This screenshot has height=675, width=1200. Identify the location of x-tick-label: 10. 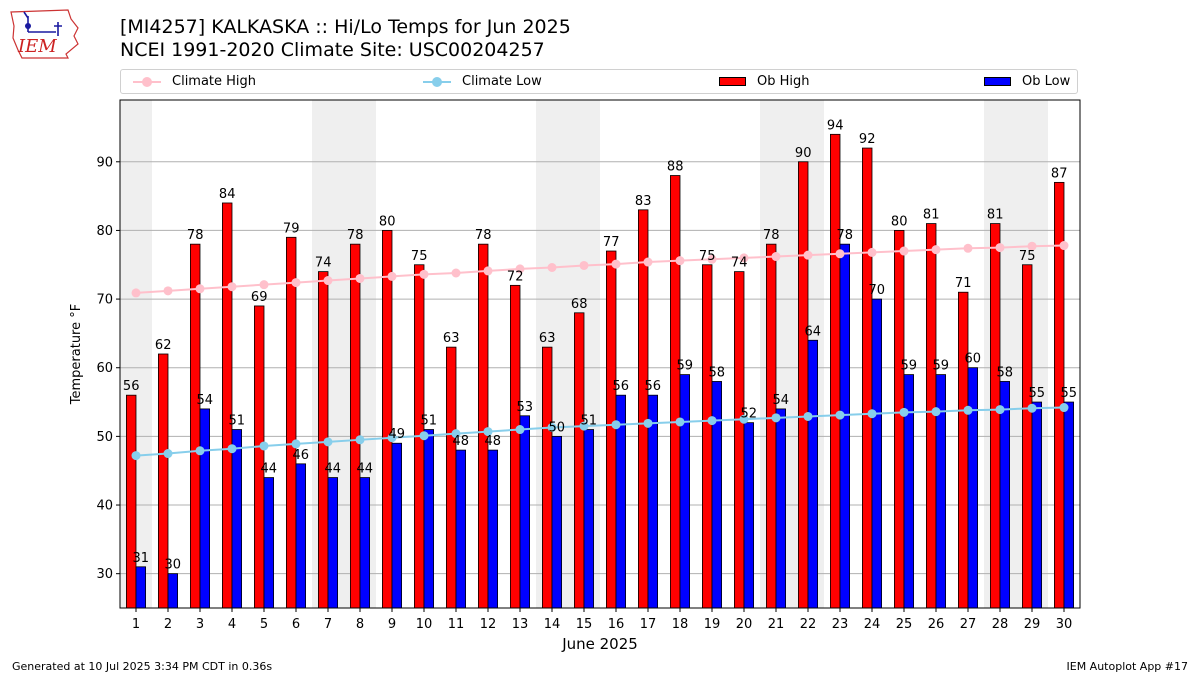
(424, 624).